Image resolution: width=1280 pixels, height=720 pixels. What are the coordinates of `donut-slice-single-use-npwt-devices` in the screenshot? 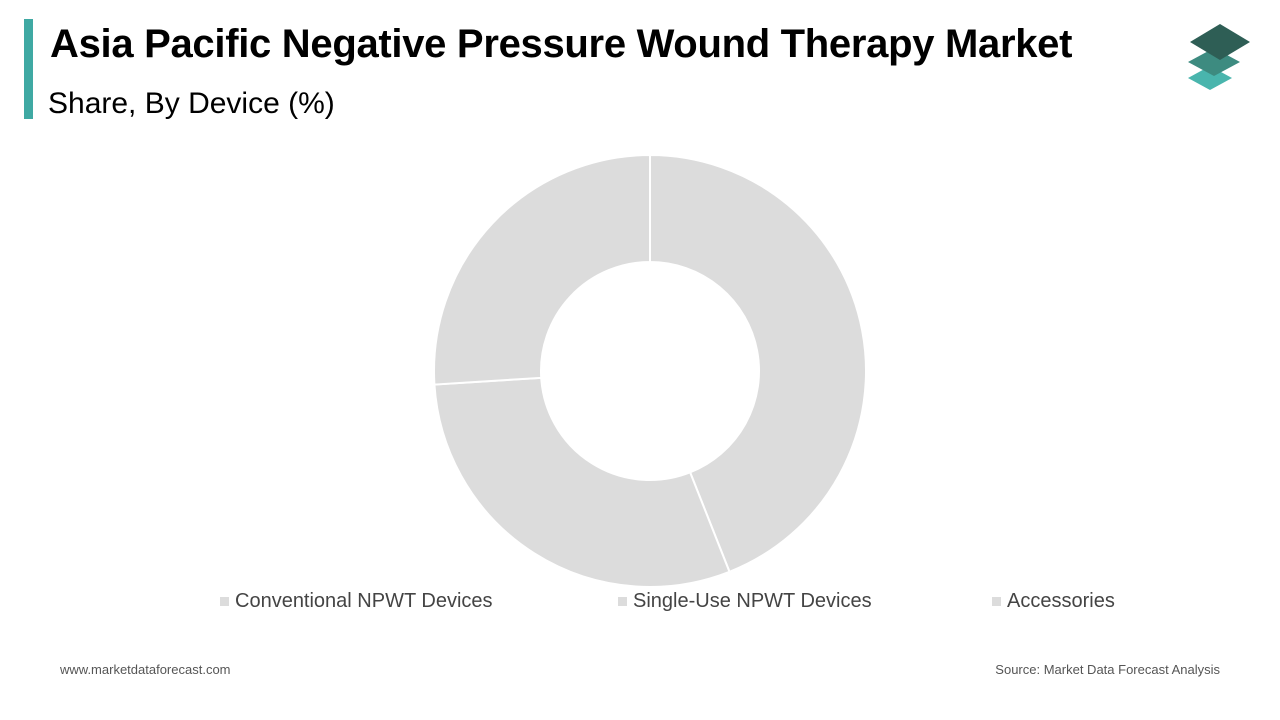 It's located at (582, 482).